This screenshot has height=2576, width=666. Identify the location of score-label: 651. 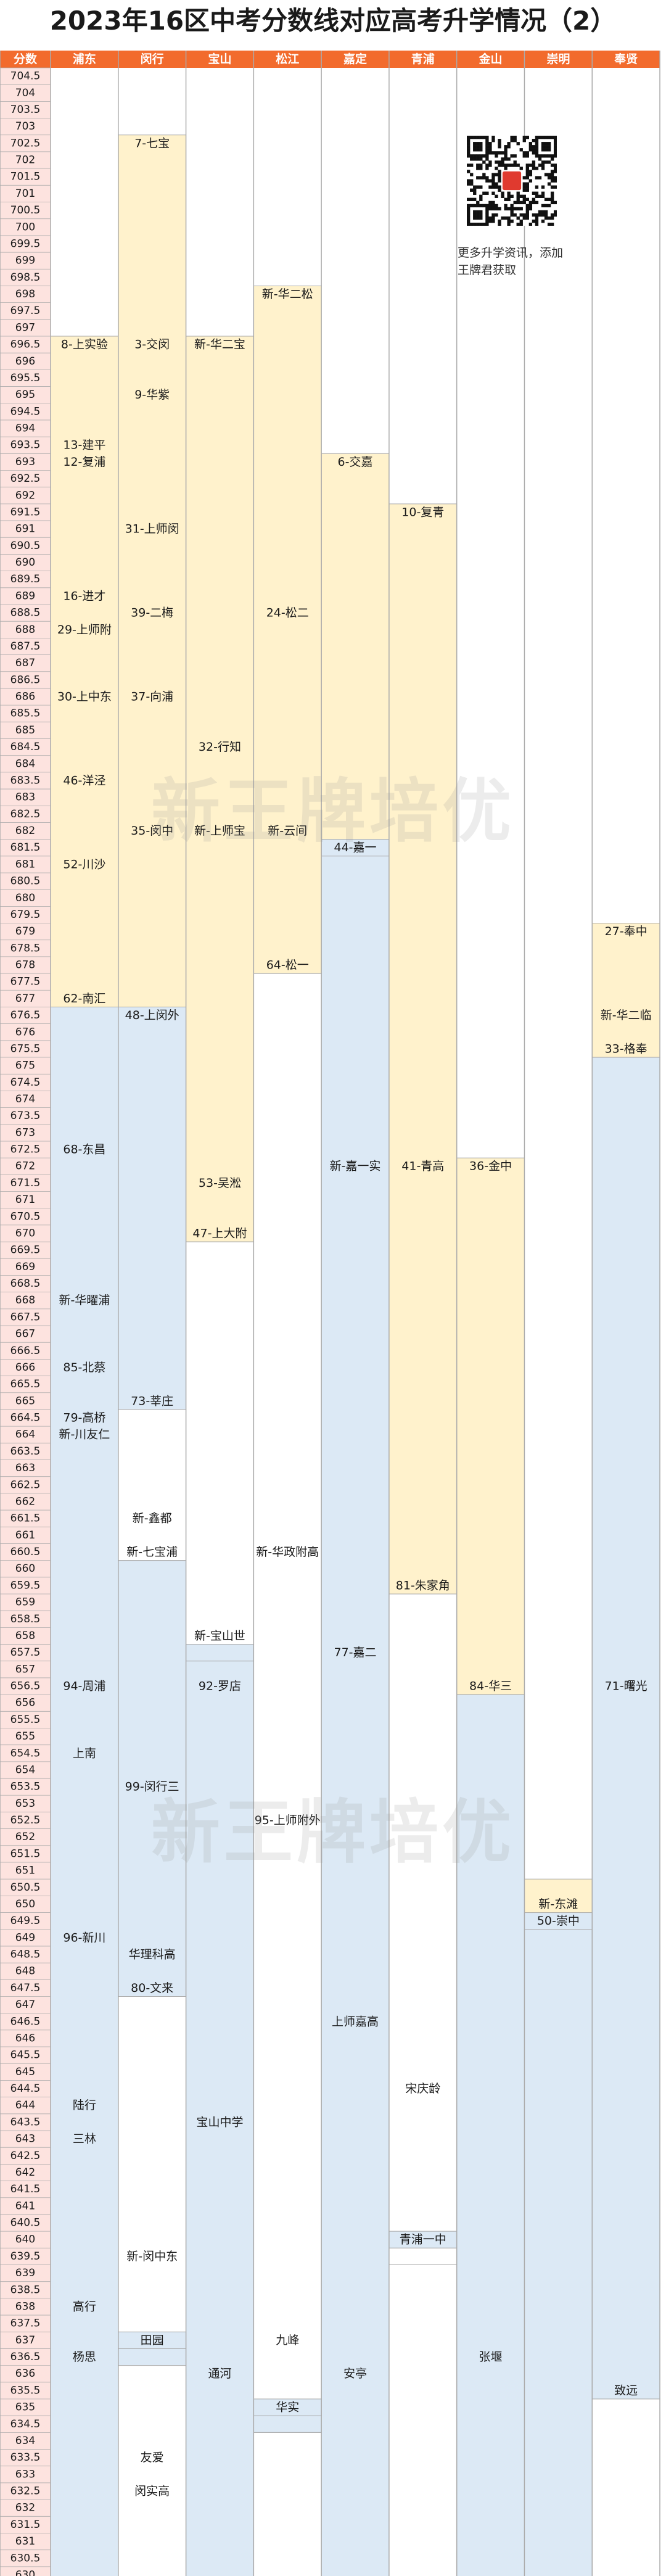
(25, 1871).